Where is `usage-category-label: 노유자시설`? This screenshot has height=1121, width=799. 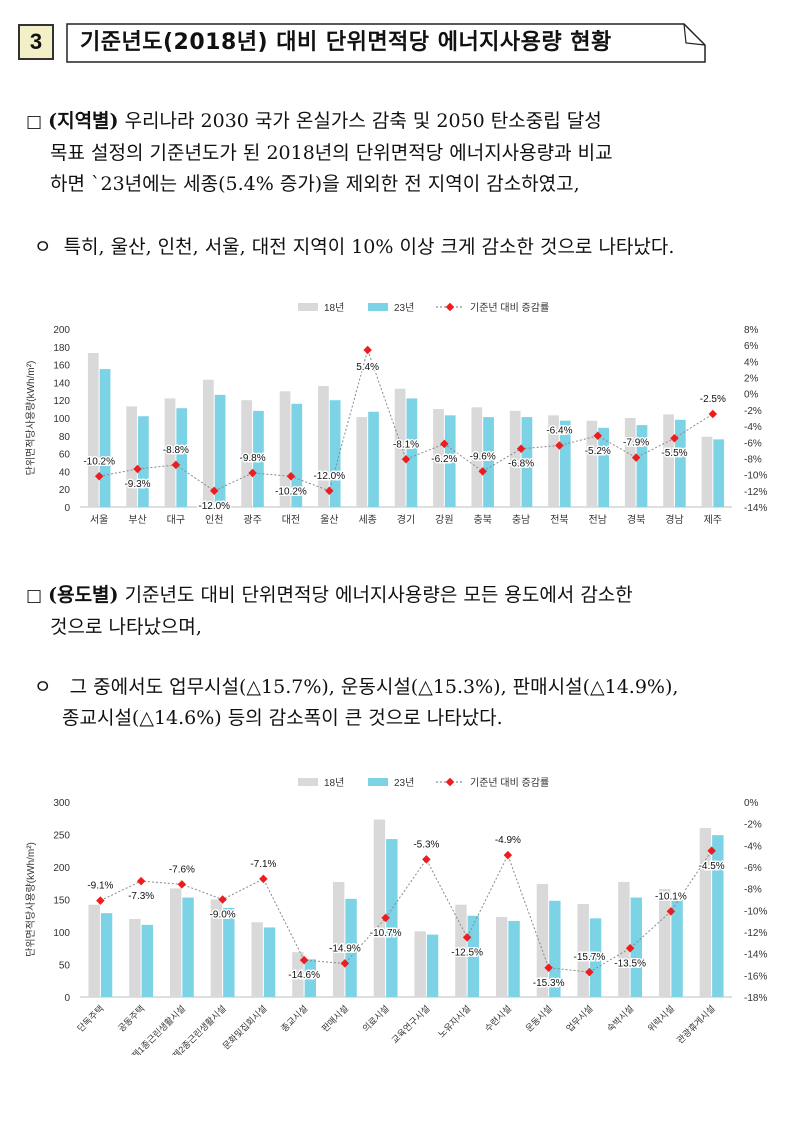
usage-category-label: 노유자시설 is located at coordinates (454, 1021).